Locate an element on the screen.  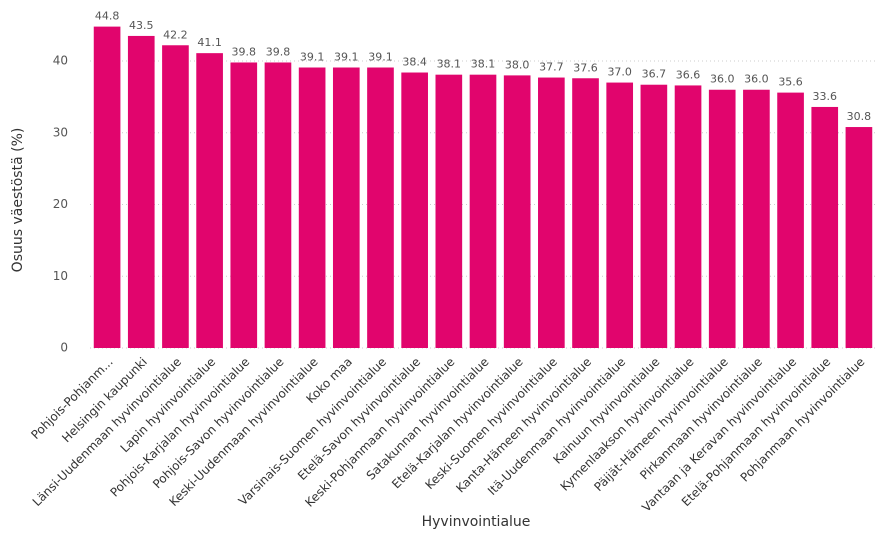
value-label: 43.5 is located at coordinates (141, 25).